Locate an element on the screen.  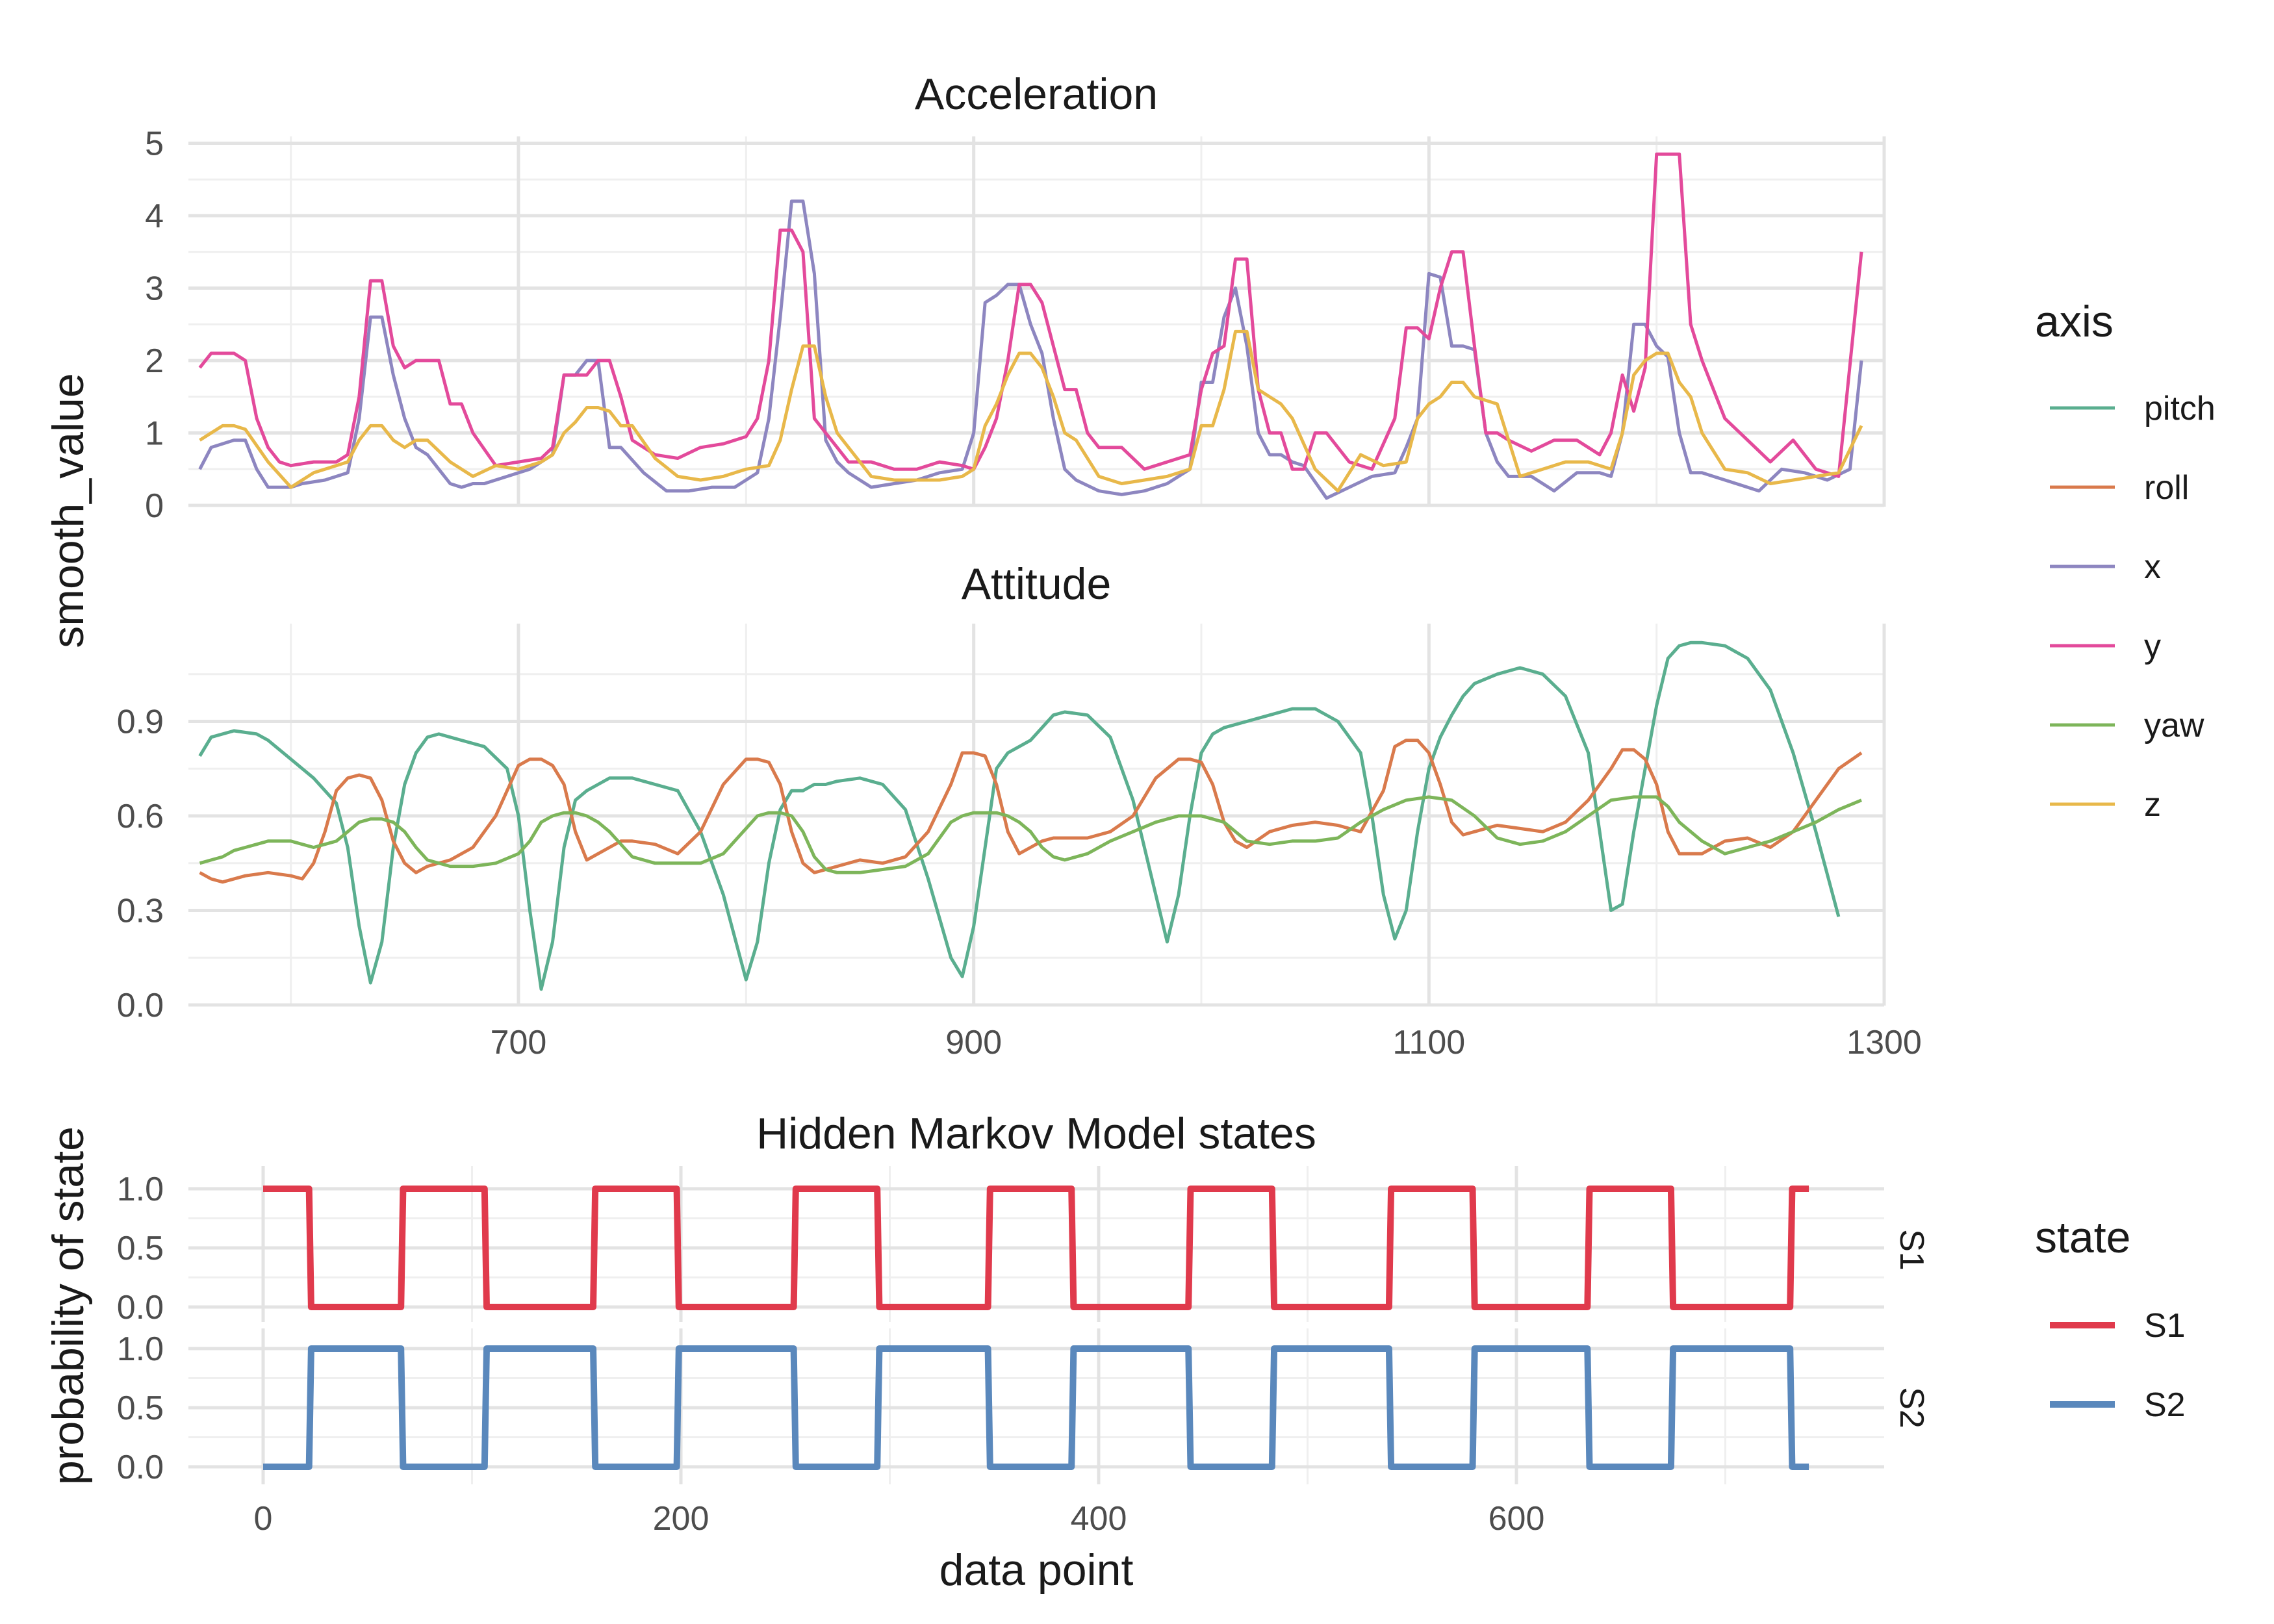
att-y-tick-label: 0.0 is located at coordinates (140, 1005).